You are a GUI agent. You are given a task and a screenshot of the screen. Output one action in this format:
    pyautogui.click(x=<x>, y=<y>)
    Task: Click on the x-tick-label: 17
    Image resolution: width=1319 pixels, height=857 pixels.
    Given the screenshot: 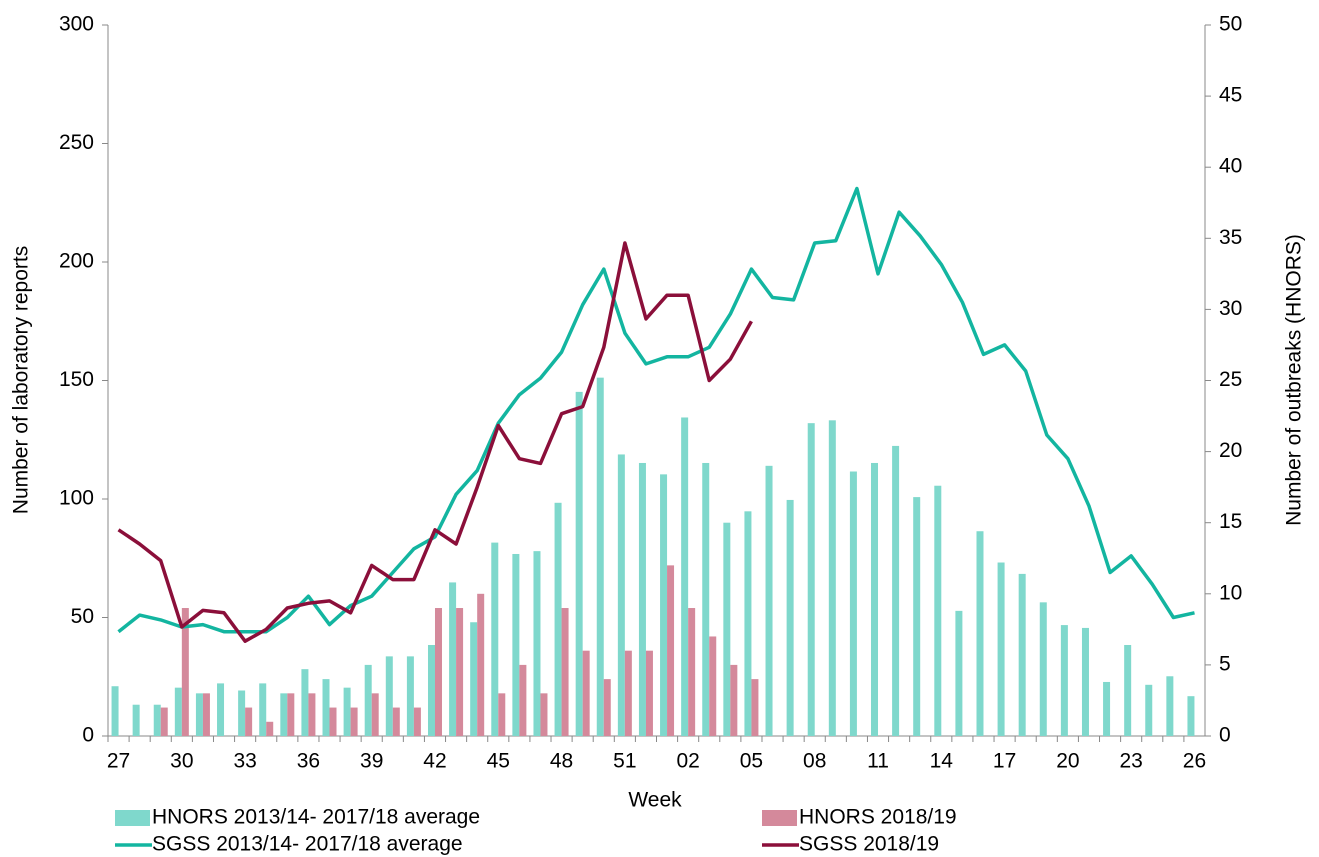 What is the action you would take?
    pyautogui.click(x=1004, y=761)
    